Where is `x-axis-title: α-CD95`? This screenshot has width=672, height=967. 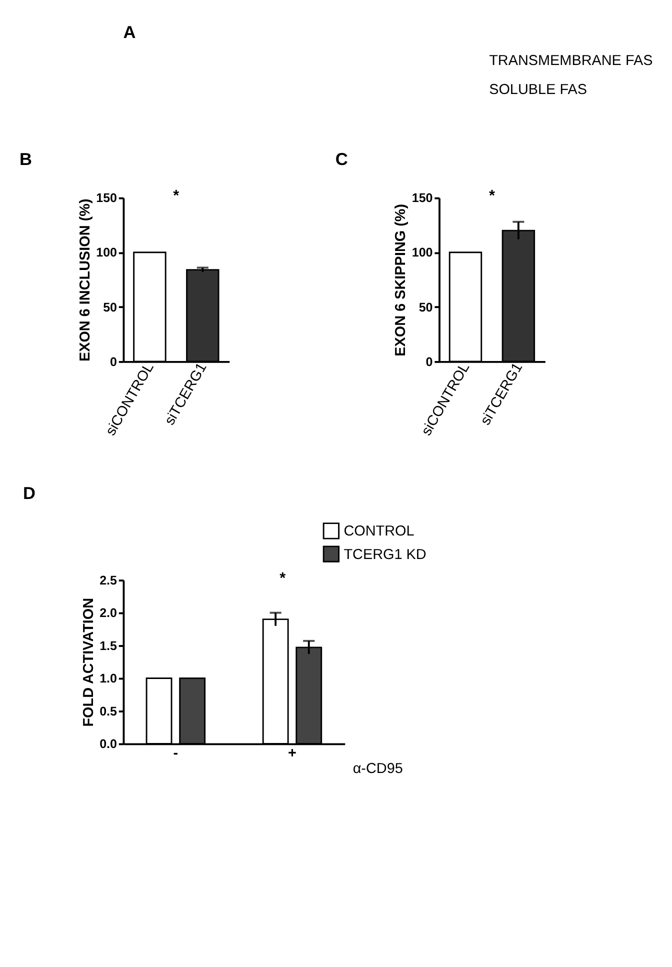 x-axis-title: α-CD95 is located at coordinates (377, 769).